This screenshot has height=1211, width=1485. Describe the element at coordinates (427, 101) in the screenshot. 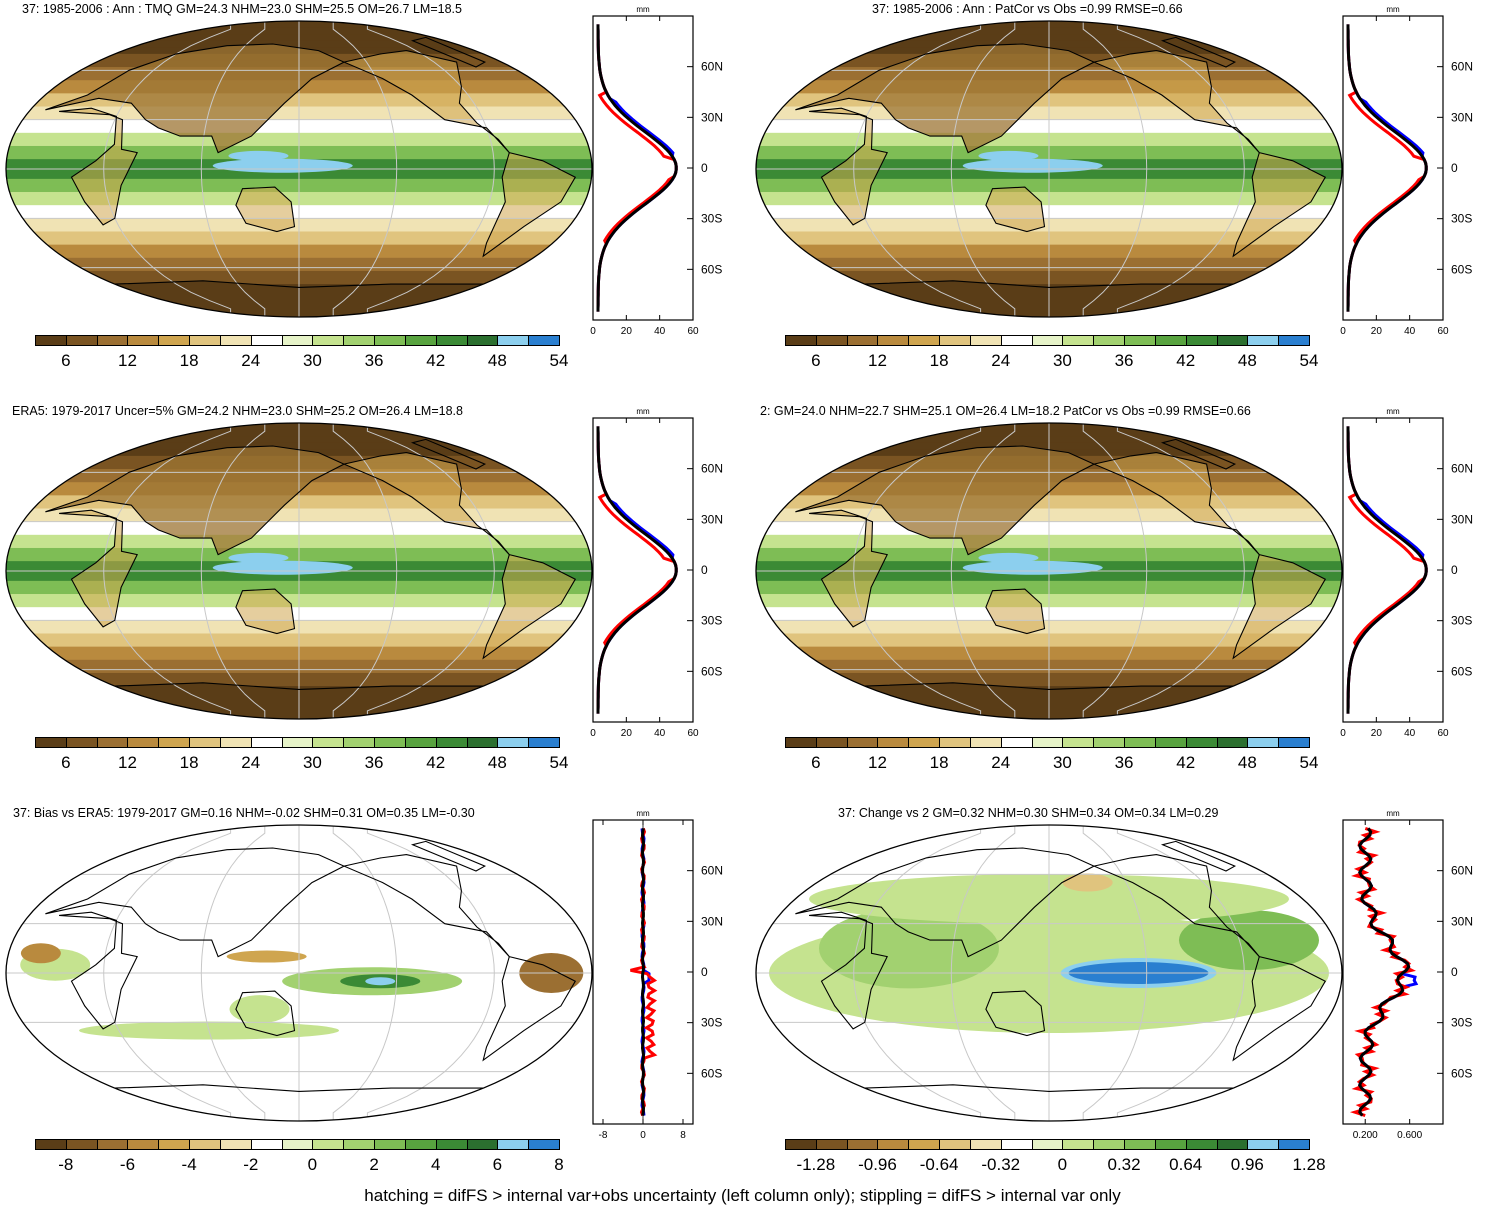

I see `land-fill-namerica` at that location.